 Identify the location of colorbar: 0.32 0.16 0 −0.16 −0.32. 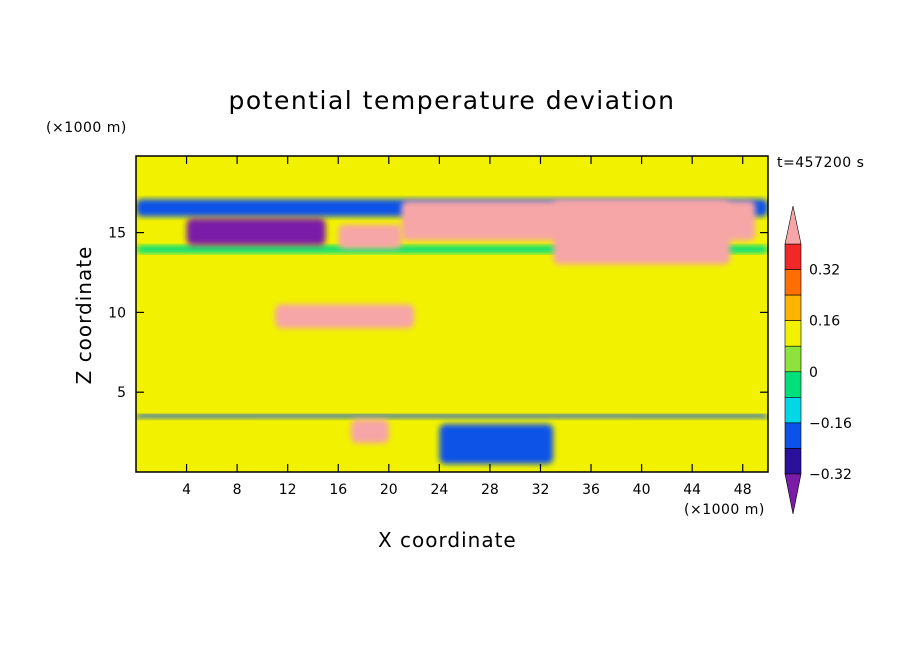
(818, 360).